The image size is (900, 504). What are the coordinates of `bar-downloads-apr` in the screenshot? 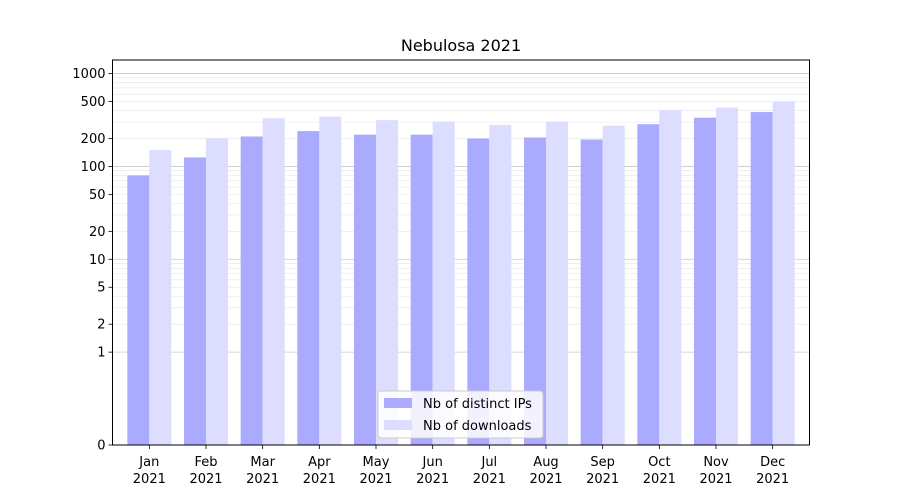 It's located at (330, 281).